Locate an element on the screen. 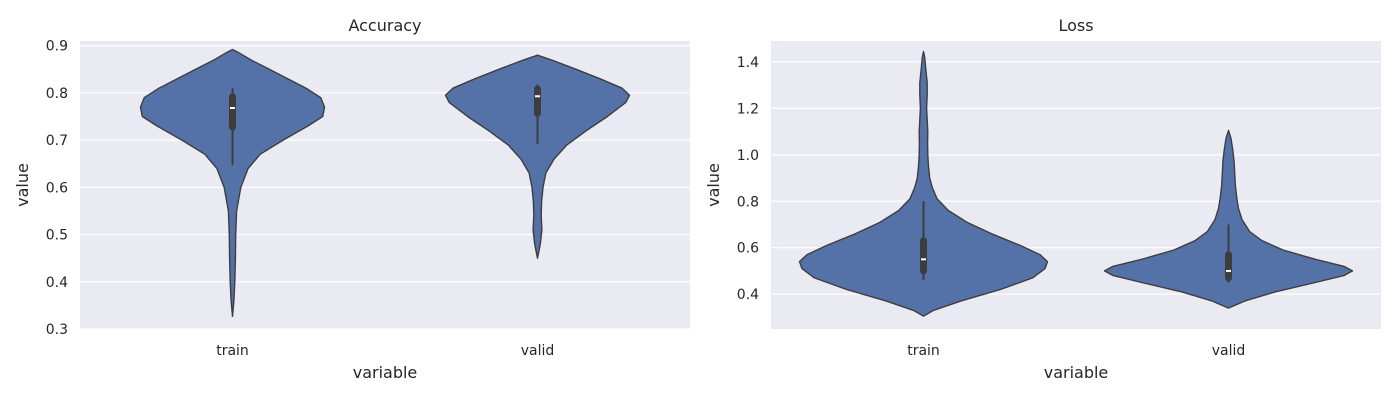 Image resolution: width=1400 pixels, height=400 pixels. y-tick-label: 0.9 is located at coordinates (57, 47).